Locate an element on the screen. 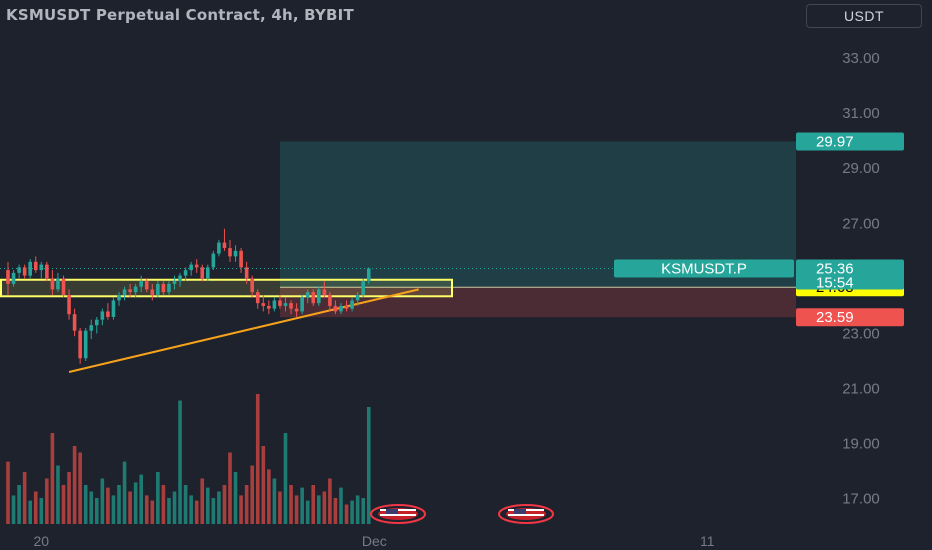 The image size is (932, 550). y-tick-label: 29.00 is located at coordinates (861, 168).